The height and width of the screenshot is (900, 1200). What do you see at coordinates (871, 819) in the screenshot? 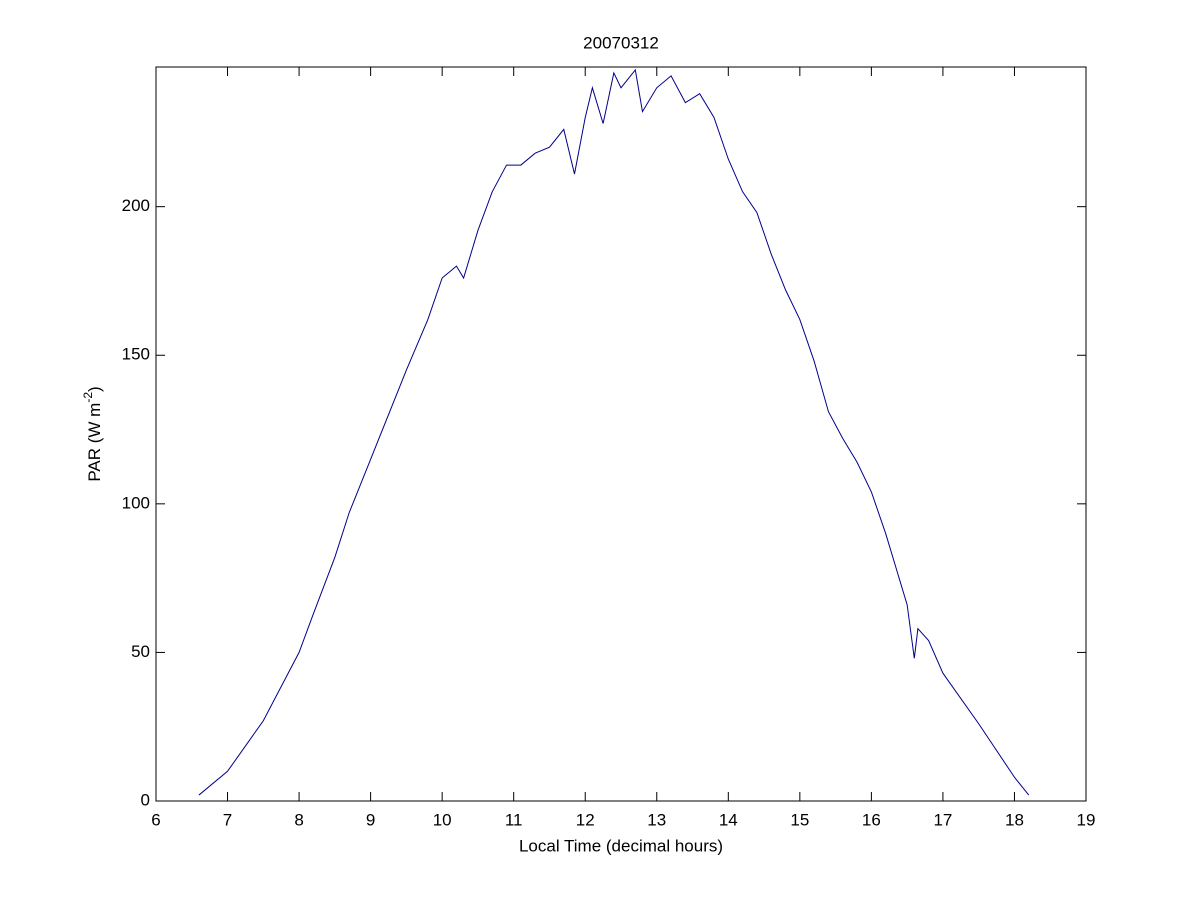
I see `x-tick-label: 16` at bounding box center [871, 819].